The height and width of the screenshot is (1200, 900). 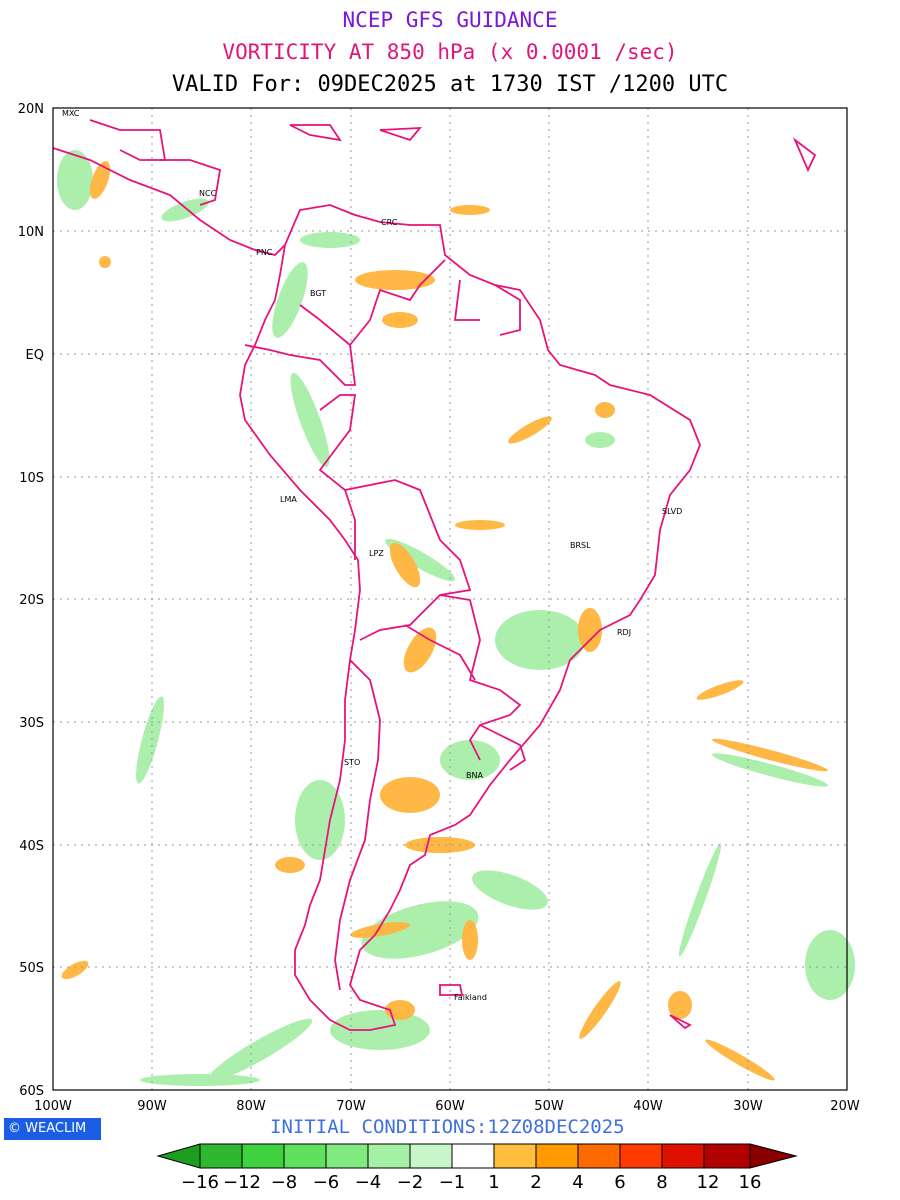 I want to click on colorbar-label: −2, so click(x=410, y=1182).